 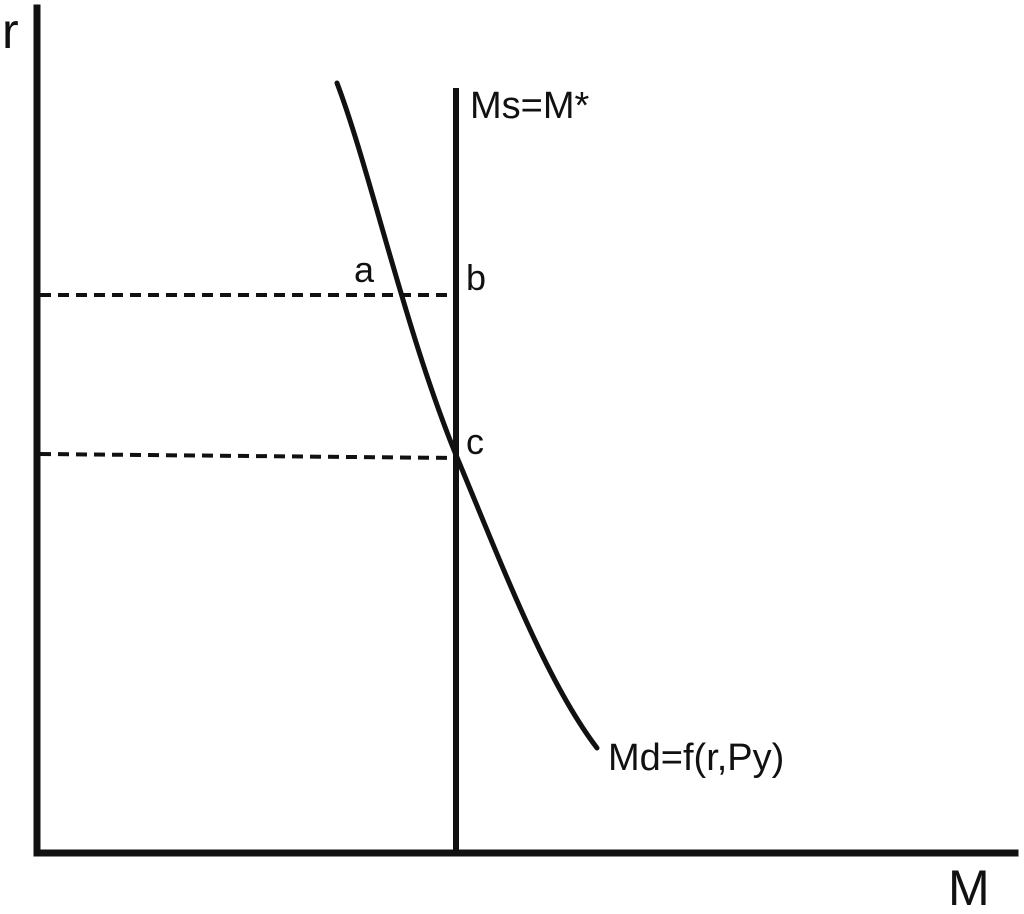 What do you see at coordinates (248, 456) in the screenshot?
I see `guide-line-lower` at bounding box center [248, 456].